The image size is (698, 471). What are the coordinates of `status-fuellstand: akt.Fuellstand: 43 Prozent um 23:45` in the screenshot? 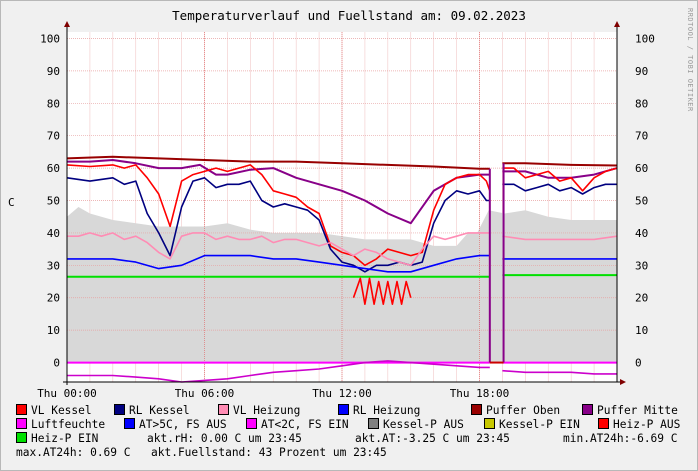 It's located at (269, 452).